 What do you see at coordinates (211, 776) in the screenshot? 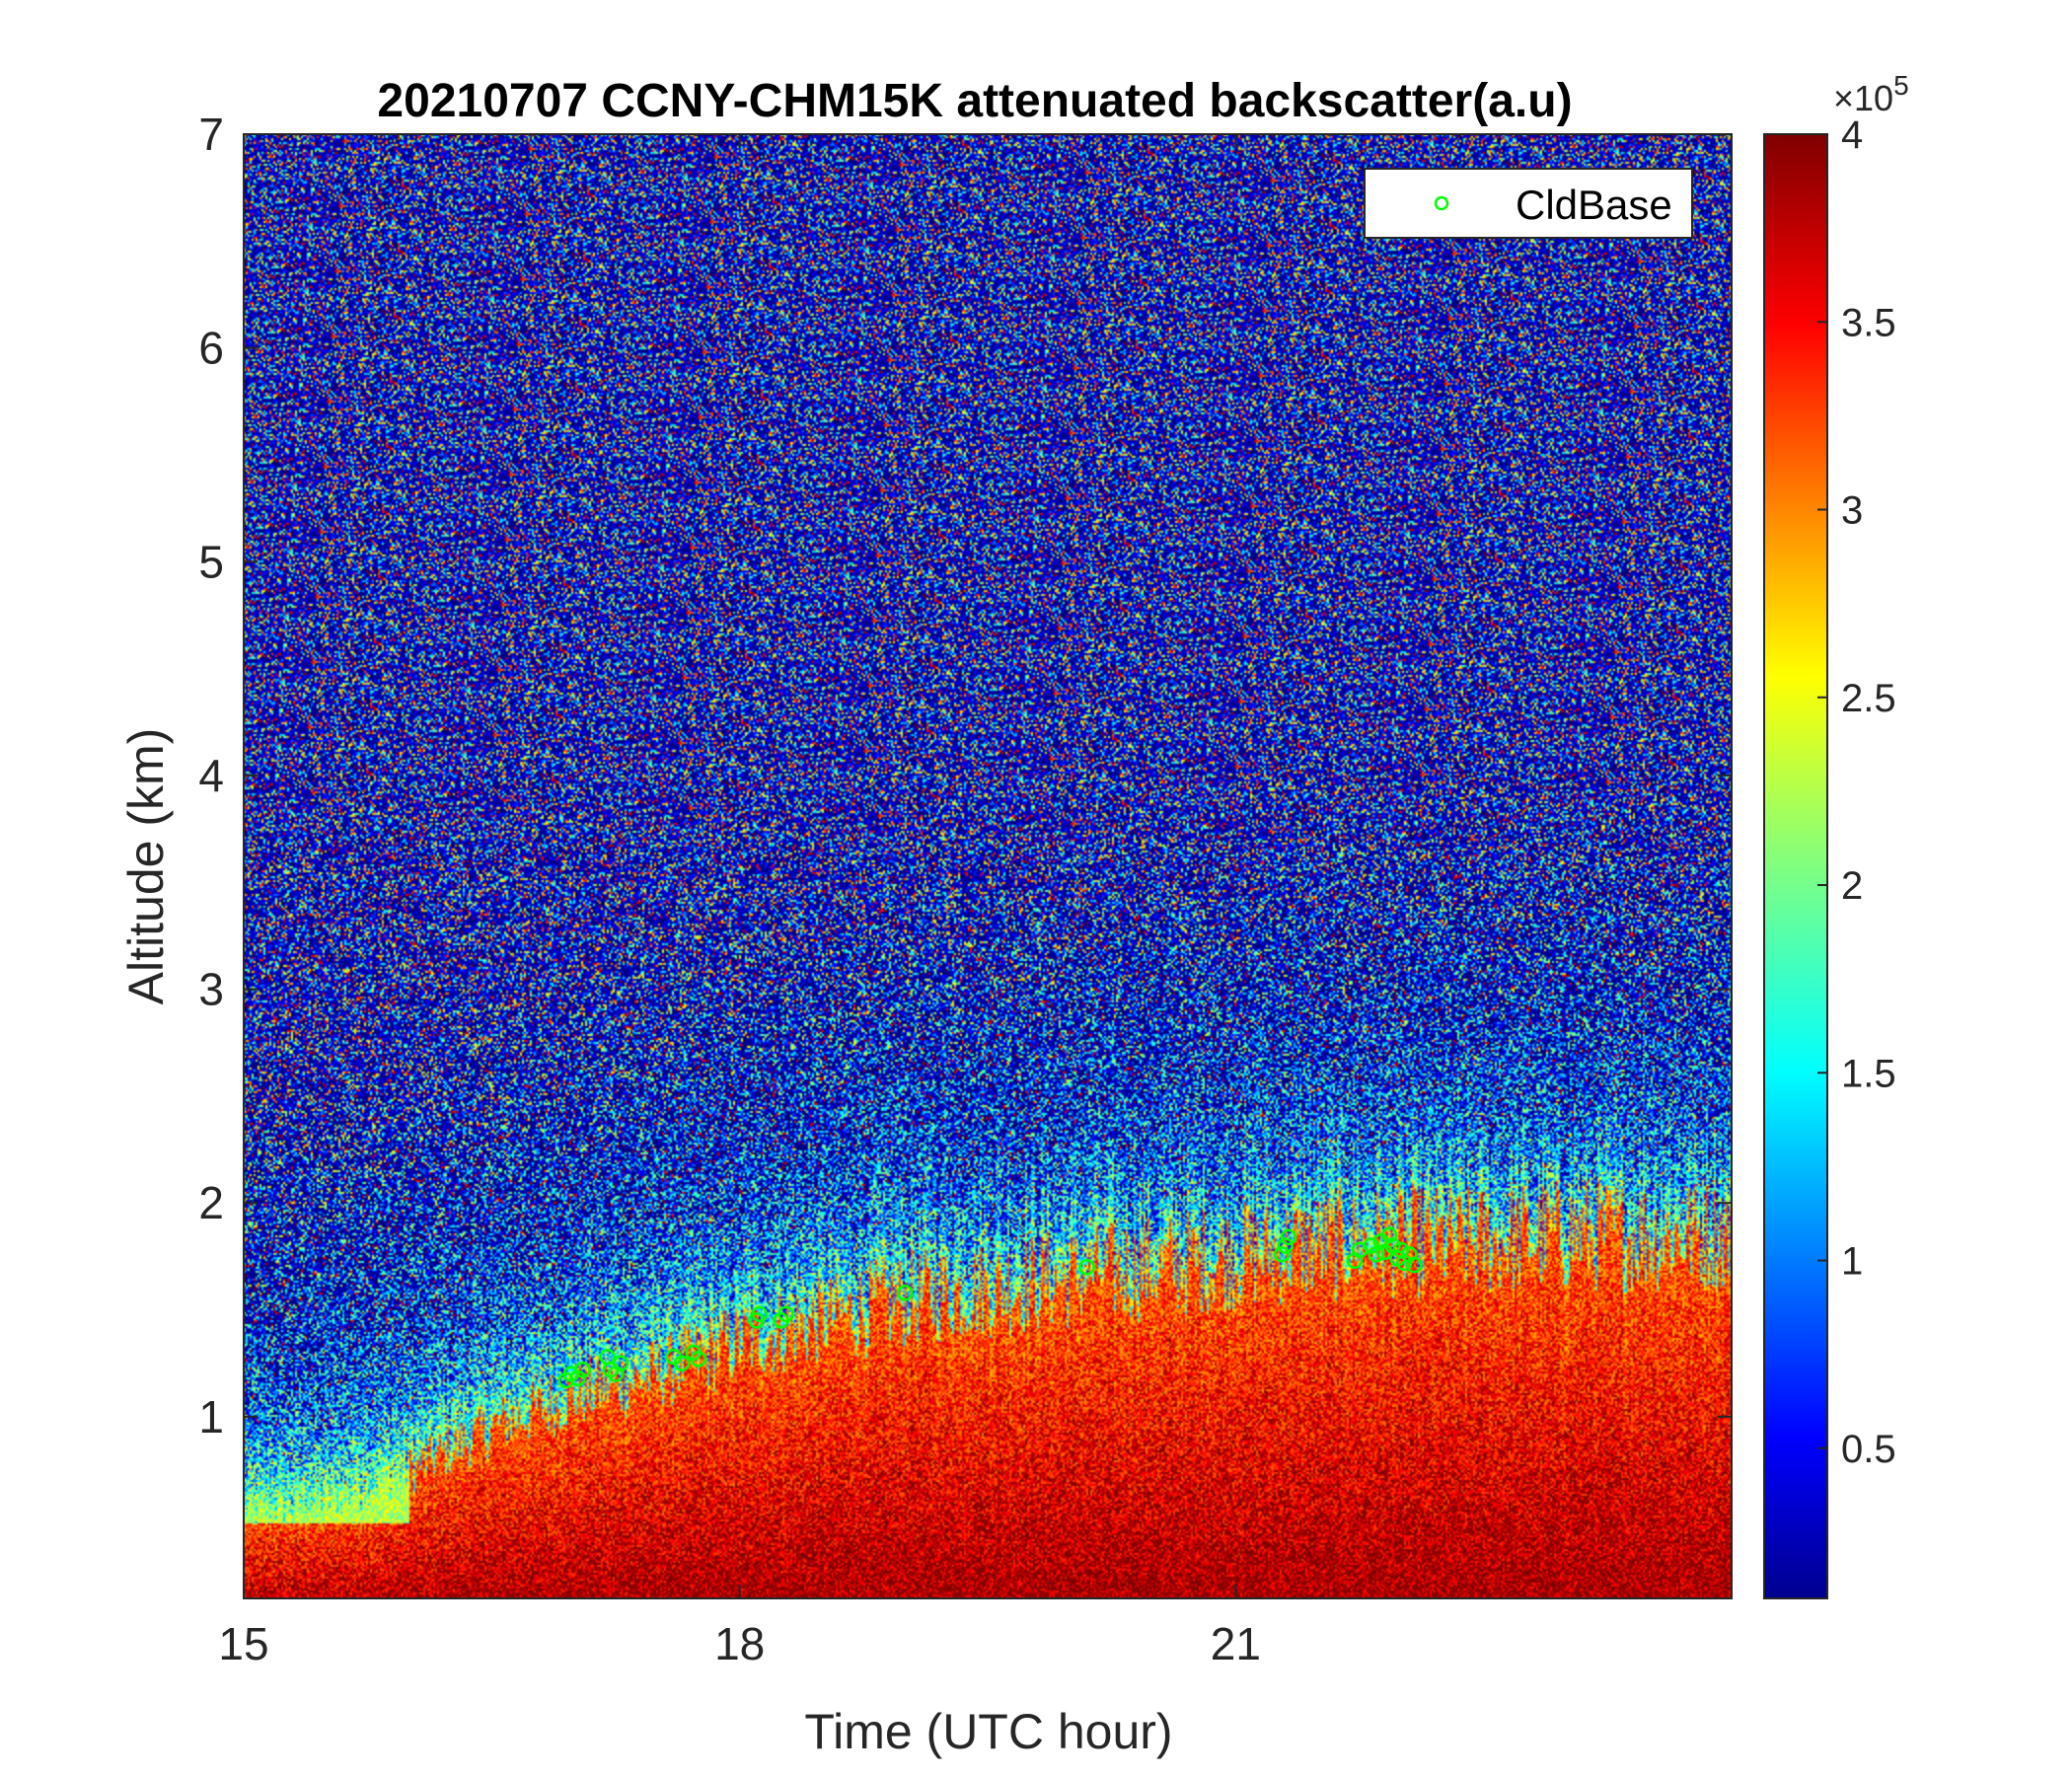
I see `y-tick-label: 4` at bounding box center [211, 776].